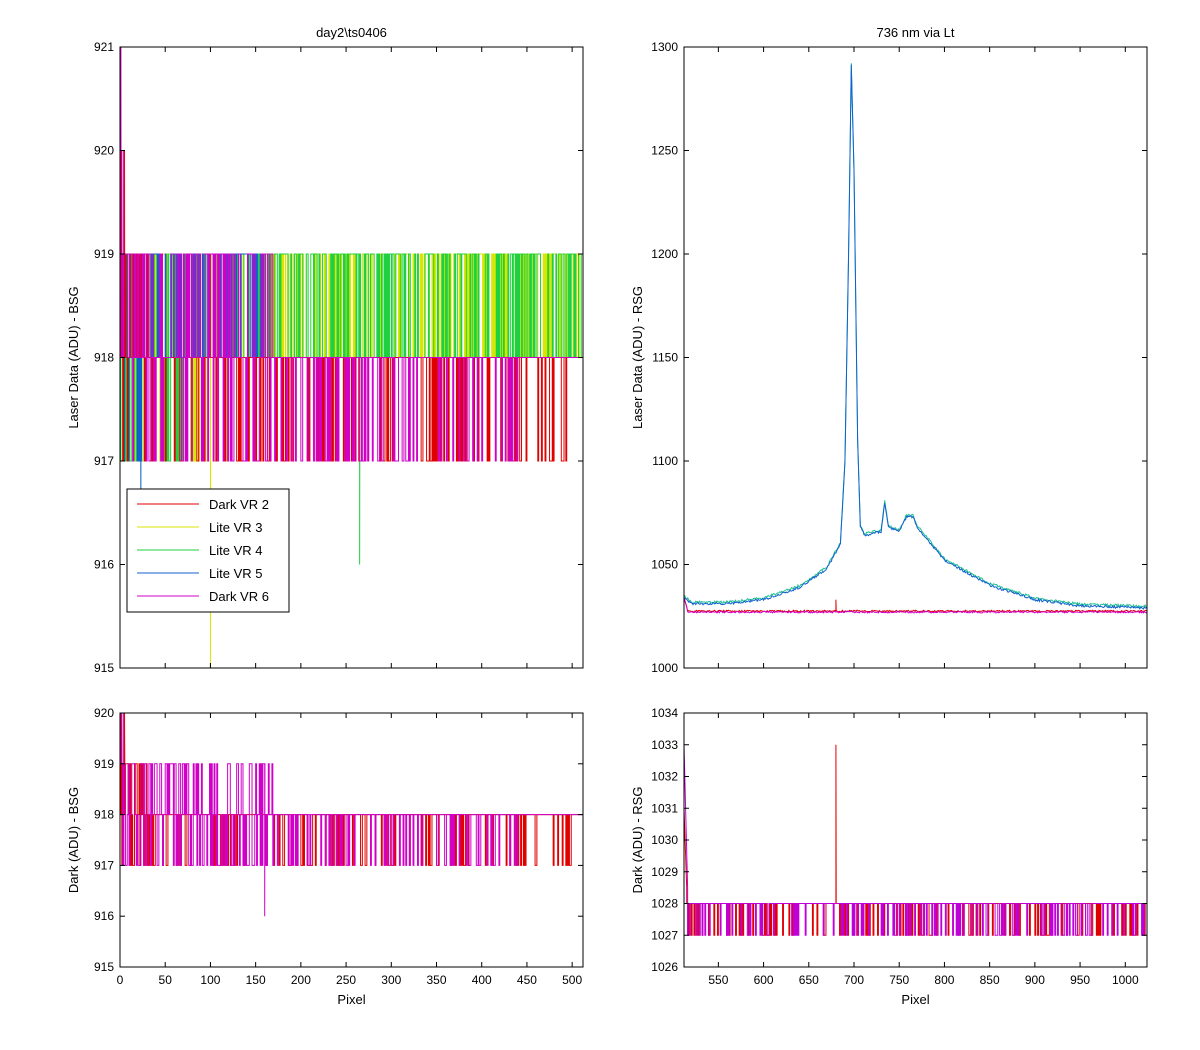  Describe the element at coordinates (73, 357) in the screenshot. I see `y-axis-label: Laser Data (ADU) - BSG` at that location.